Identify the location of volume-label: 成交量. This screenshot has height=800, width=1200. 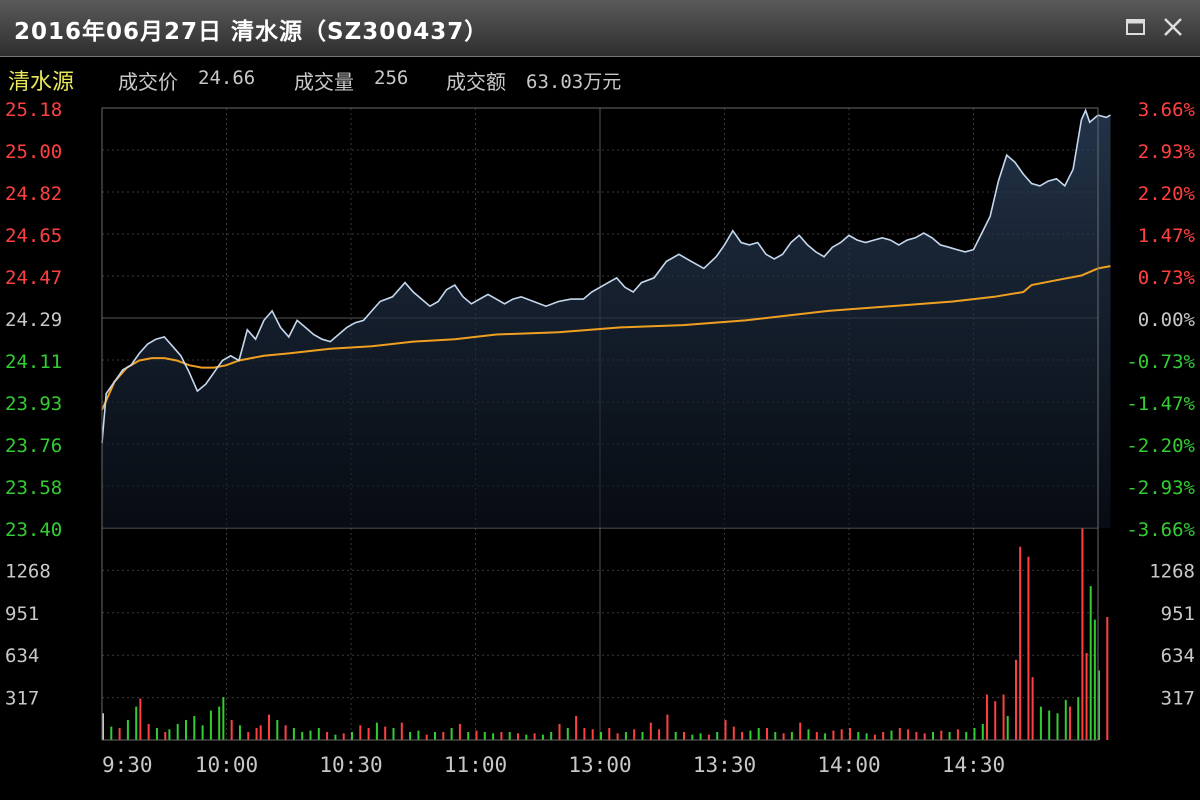
(324, 82).